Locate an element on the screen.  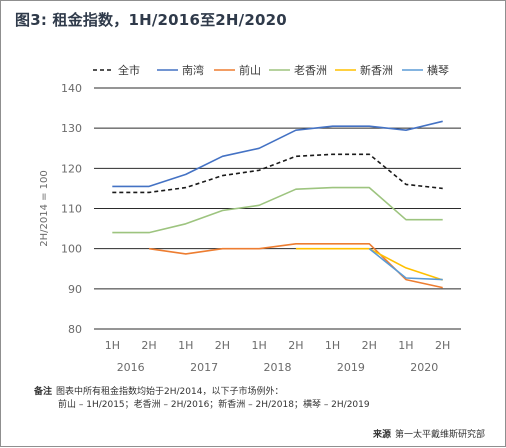
source-text: 第一太平戴维斯研究部 is located at coordinates (439, 435).